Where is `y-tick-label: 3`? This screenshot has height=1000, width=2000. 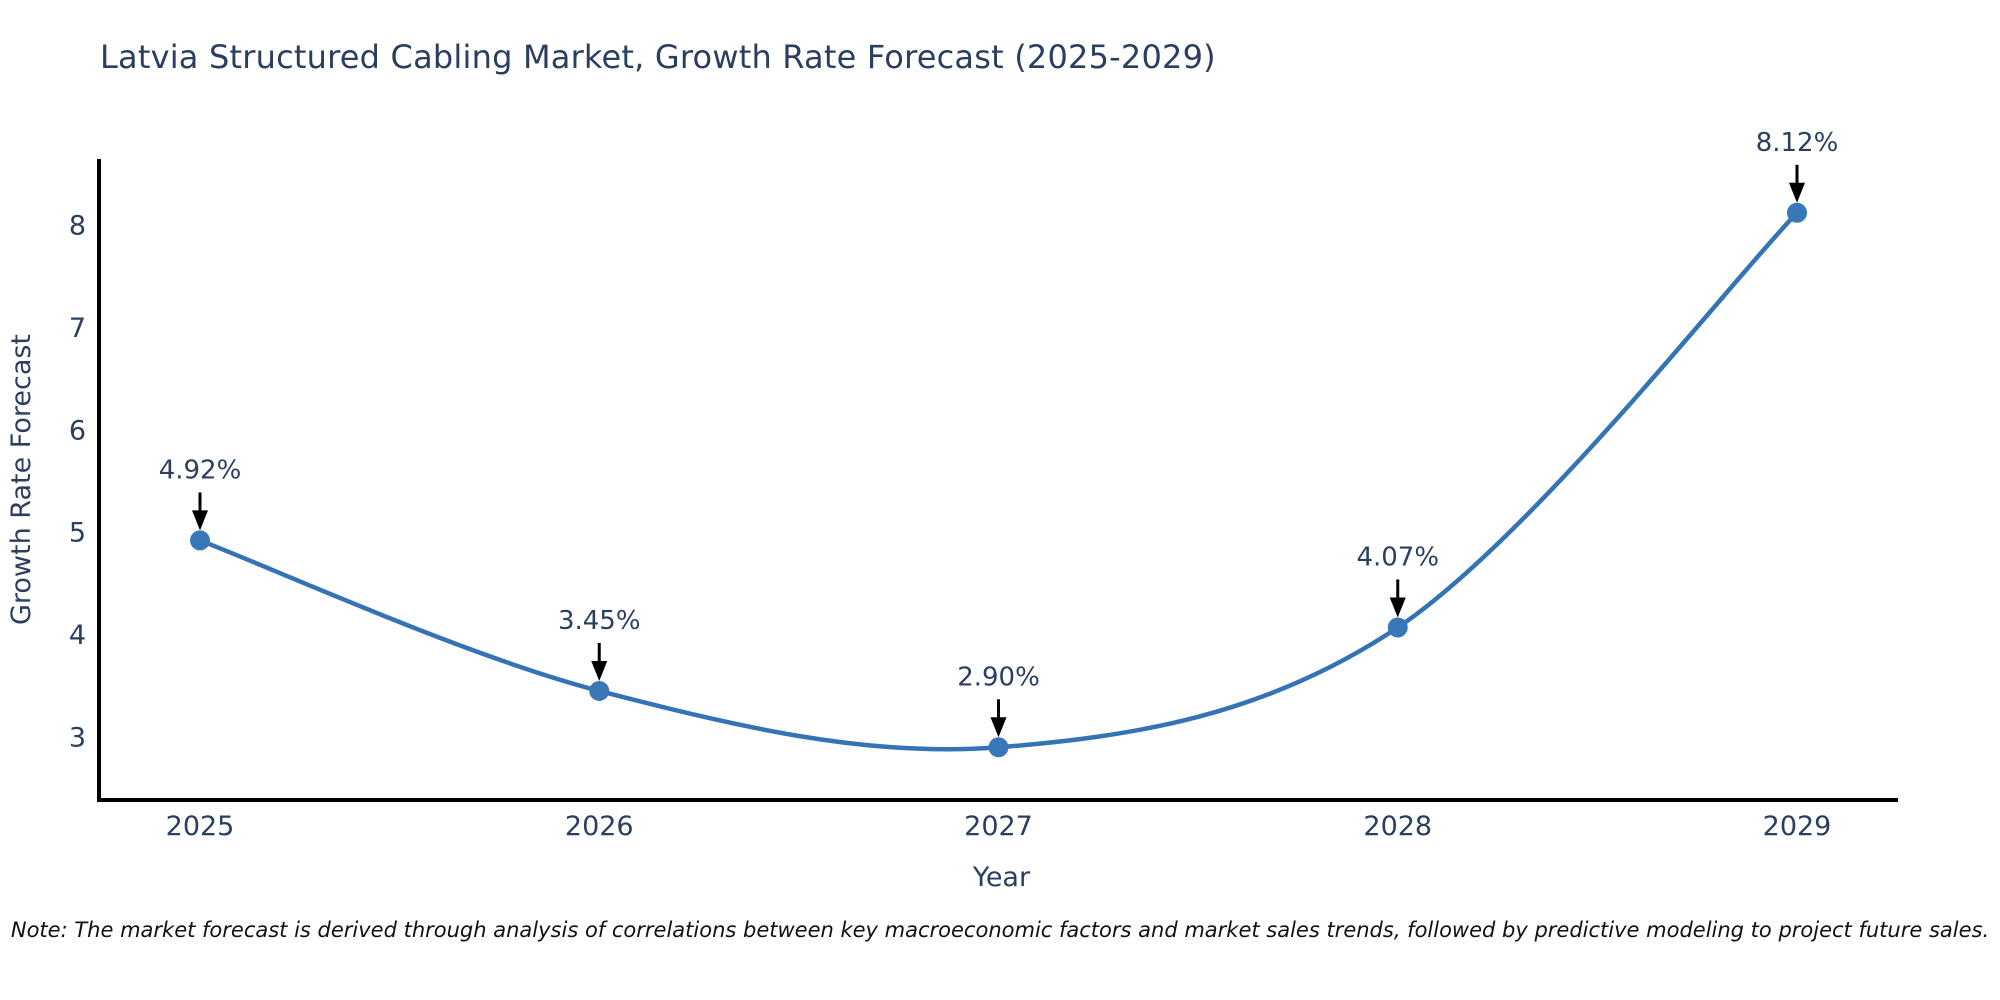 y-tick-label: 3 is located at coordinates (77, 737).